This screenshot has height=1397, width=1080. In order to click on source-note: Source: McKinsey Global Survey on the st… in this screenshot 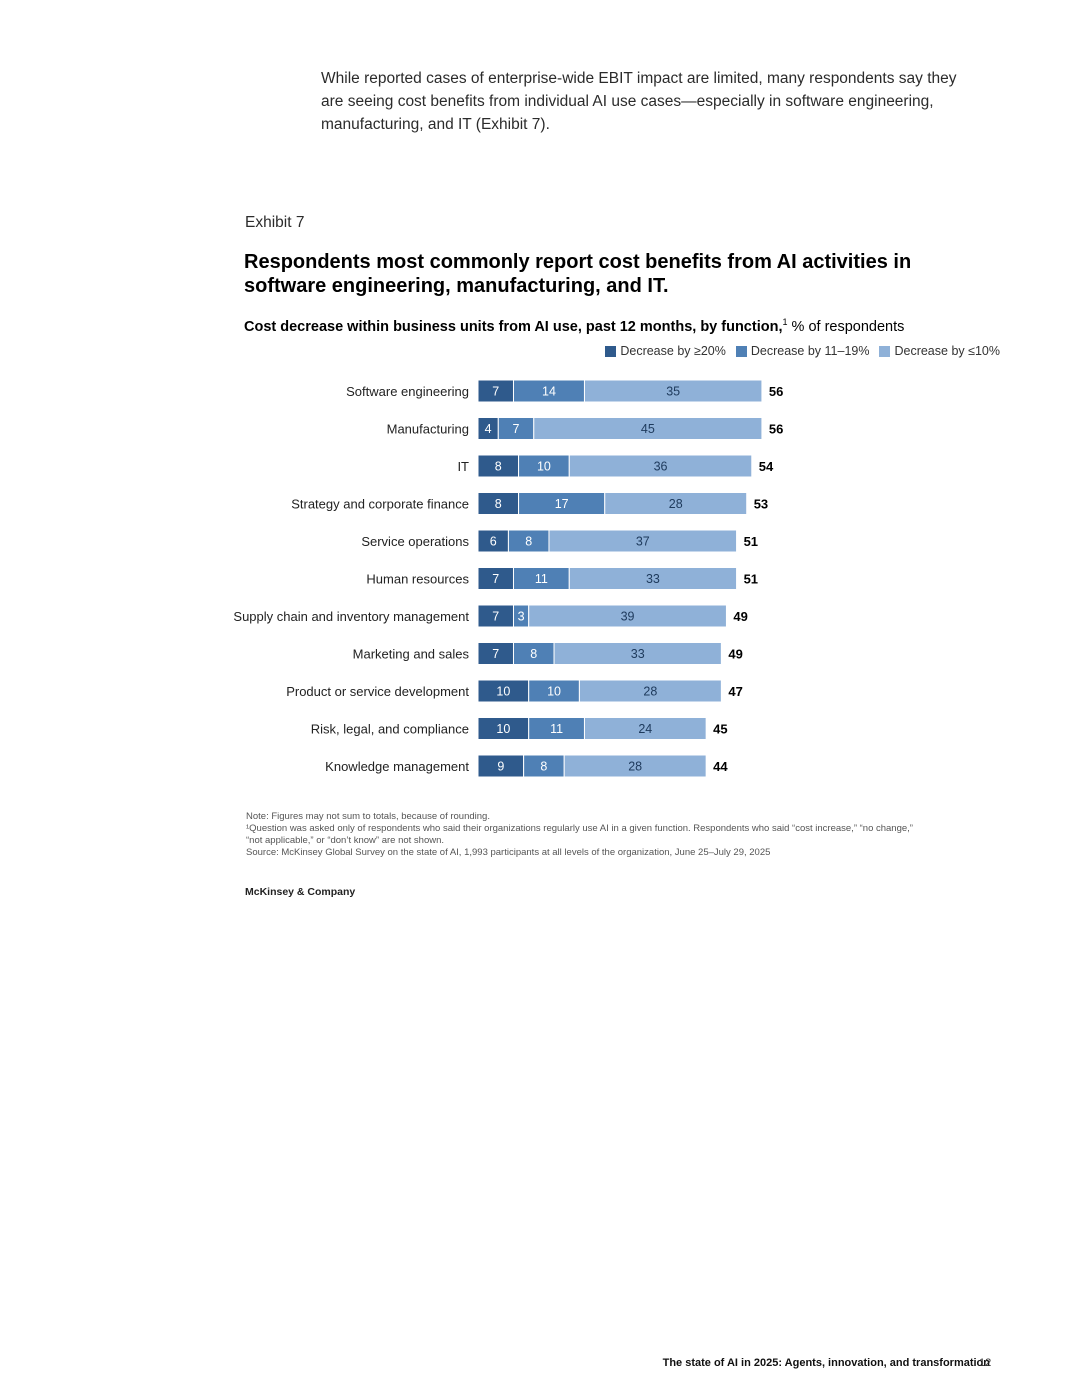, I will do `click(508, 852)`.